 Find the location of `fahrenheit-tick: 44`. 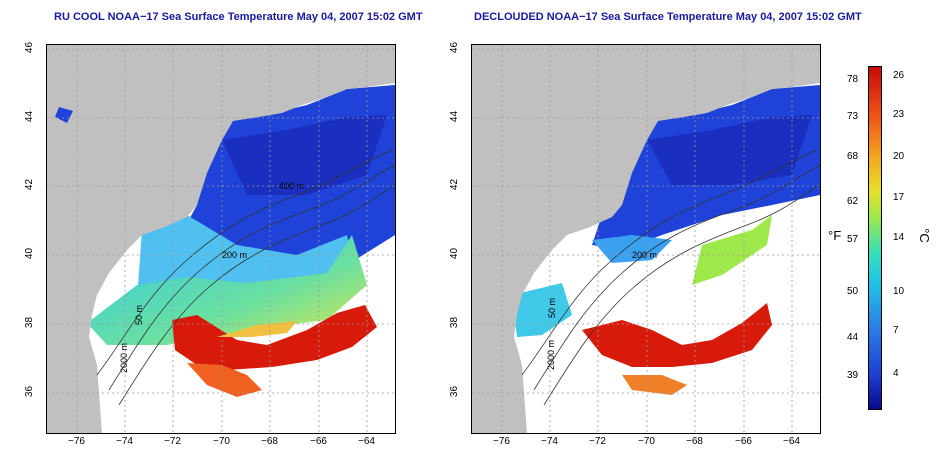

fahrenheit-tick: 44 is located at coordinates (853, 337).